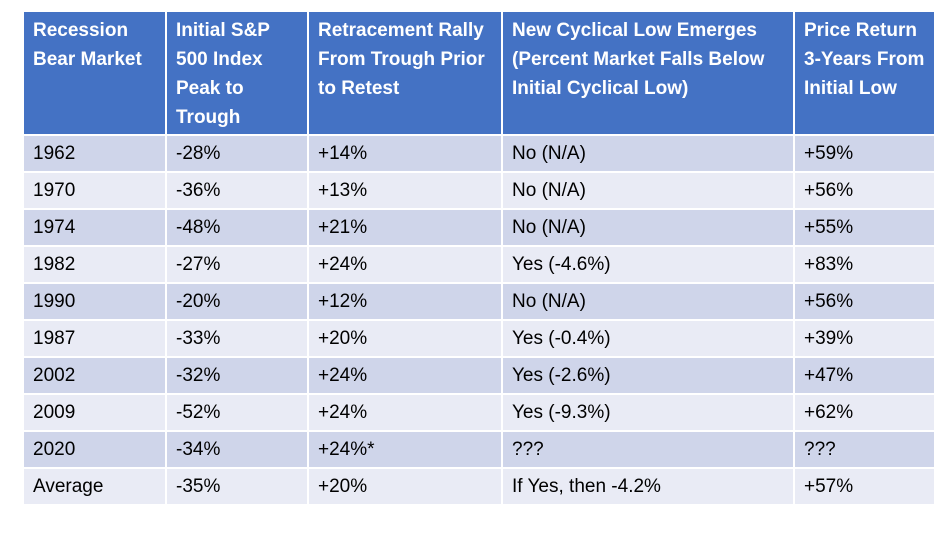 The height and width of the screenshot is (536, 946). I want to click on table-row: 1970 -36% +13% No (N/A) +56%, so click(479, 190).